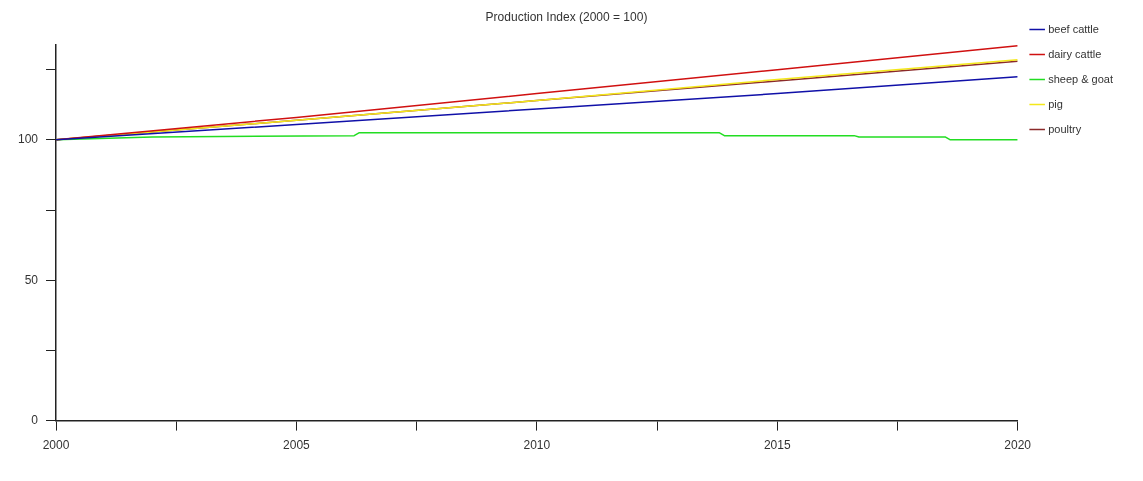  Describe the element at coordinates (566, 16) in the screenshot. I see `chart-title: Production Index (2000 = 100)` at that location.